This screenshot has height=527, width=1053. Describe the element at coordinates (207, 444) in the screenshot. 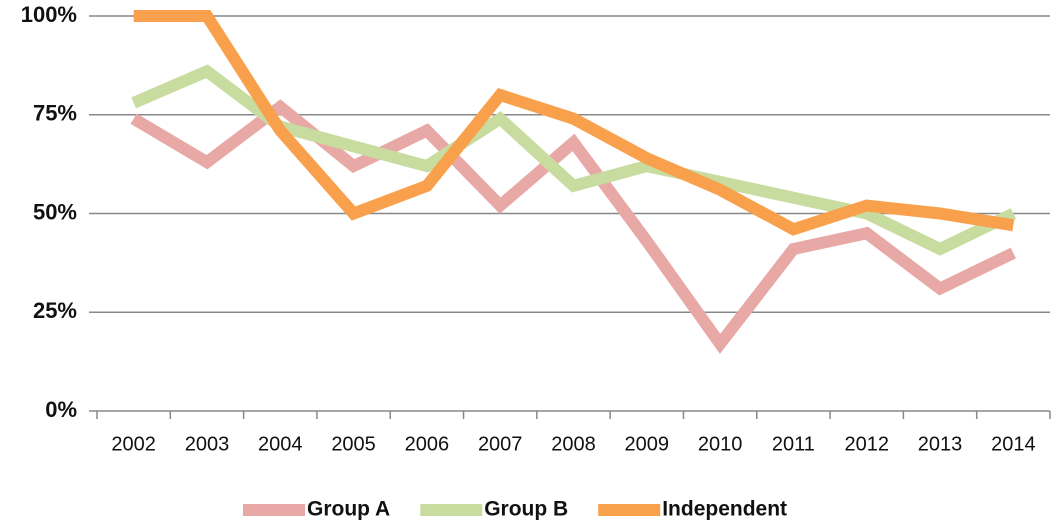

I see `x-tick-label: 2003` at that location.